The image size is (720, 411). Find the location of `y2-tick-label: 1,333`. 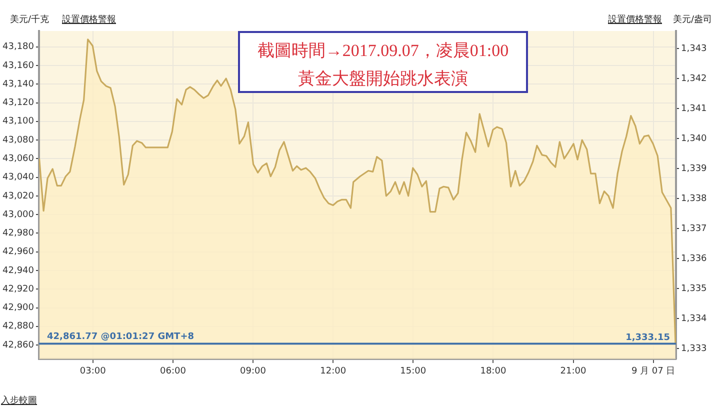

y2-tick-label: 1,333 is located at coordinates (694, 349).